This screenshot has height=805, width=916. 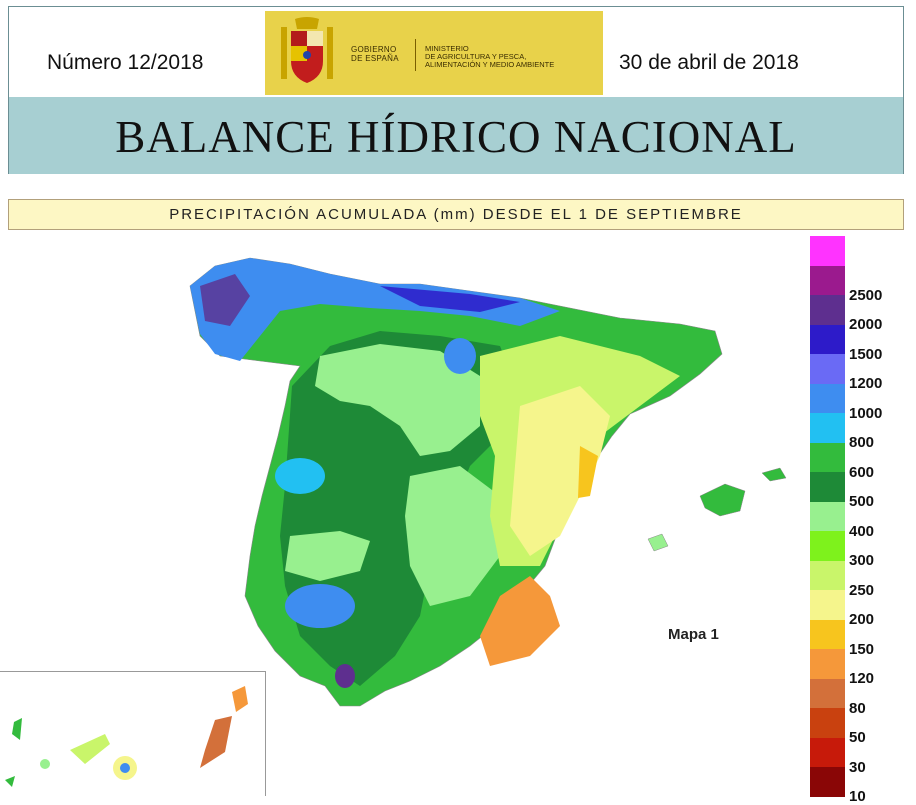 What do you see at coordinates (216, 742) in the screenshot?
I see `island-fuerteventura` at bounding box center [216, 742].